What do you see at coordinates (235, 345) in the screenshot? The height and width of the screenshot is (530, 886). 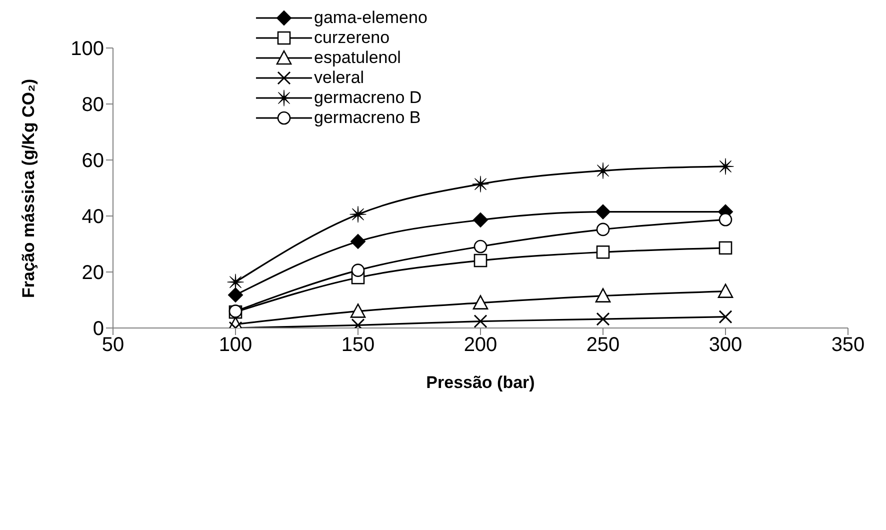 I see `x-tick-label: 100` at bounding box center [235, 345].